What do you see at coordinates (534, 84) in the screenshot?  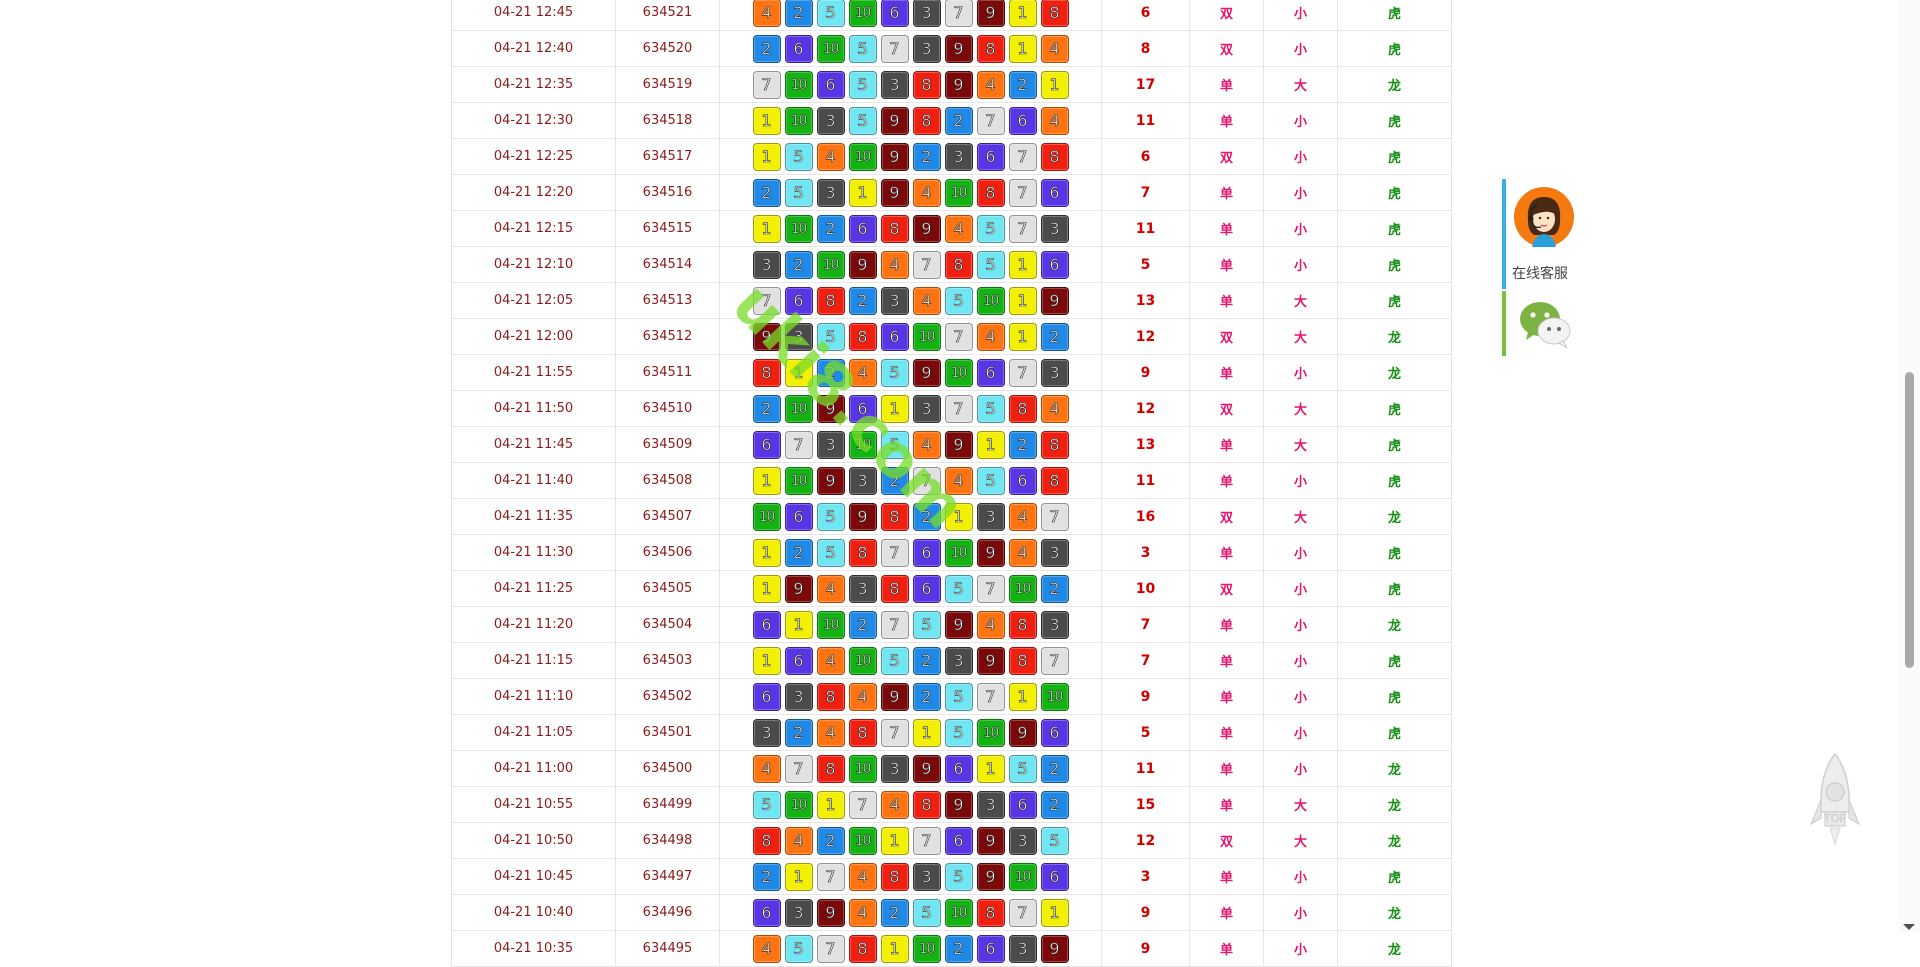 I see `draw-time: 04-21 12:35` at bounding box center [534, 84].